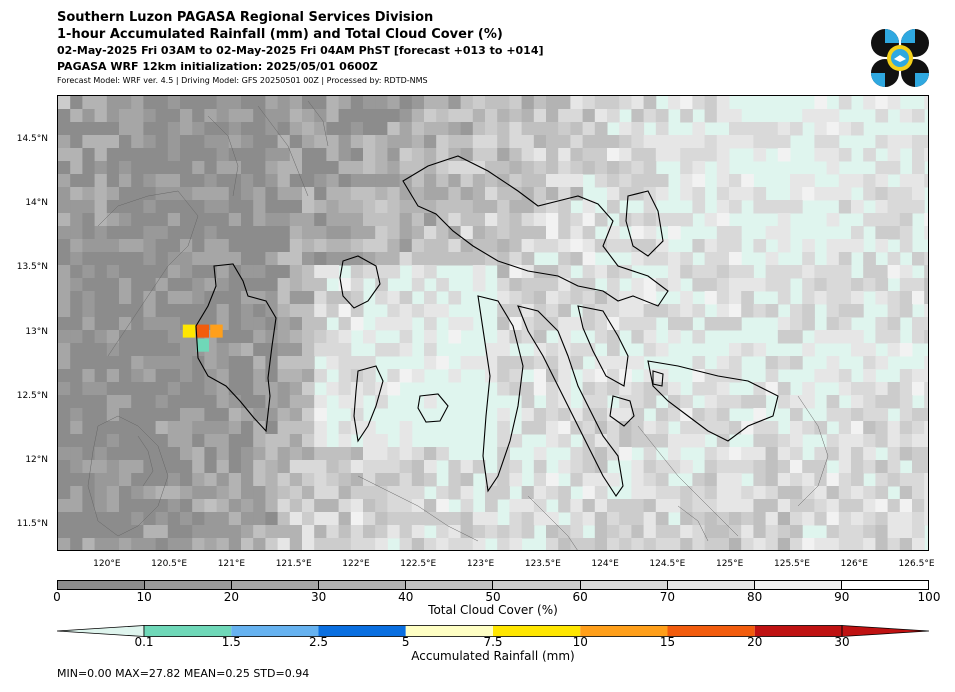  I want to click on longitude-label: 120°E, so click(107, 564).